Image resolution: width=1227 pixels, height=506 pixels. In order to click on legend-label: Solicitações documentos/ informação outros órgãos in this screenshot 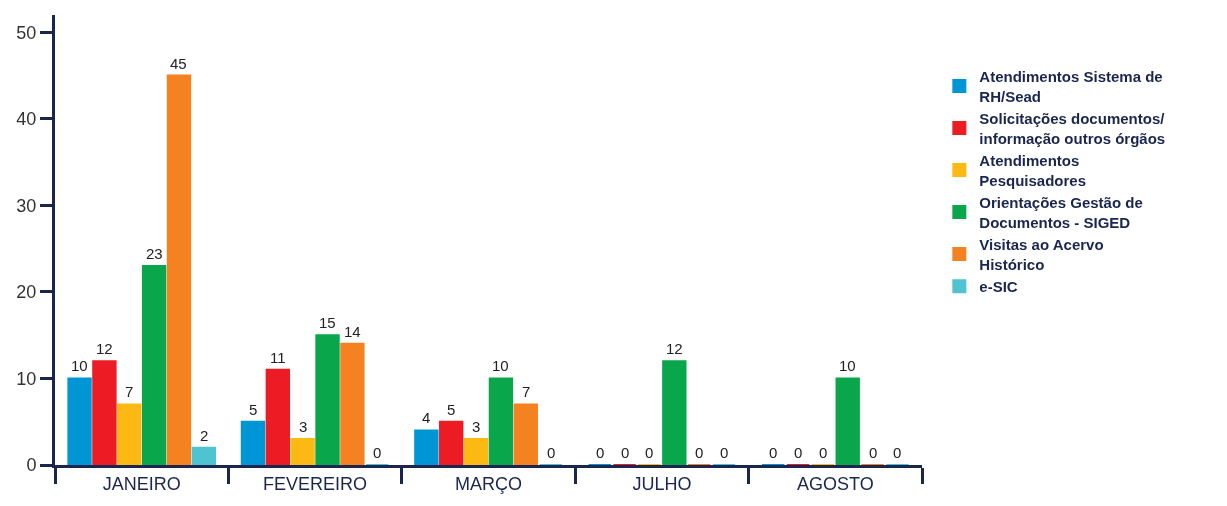, I will do `click(1072, 128)`.